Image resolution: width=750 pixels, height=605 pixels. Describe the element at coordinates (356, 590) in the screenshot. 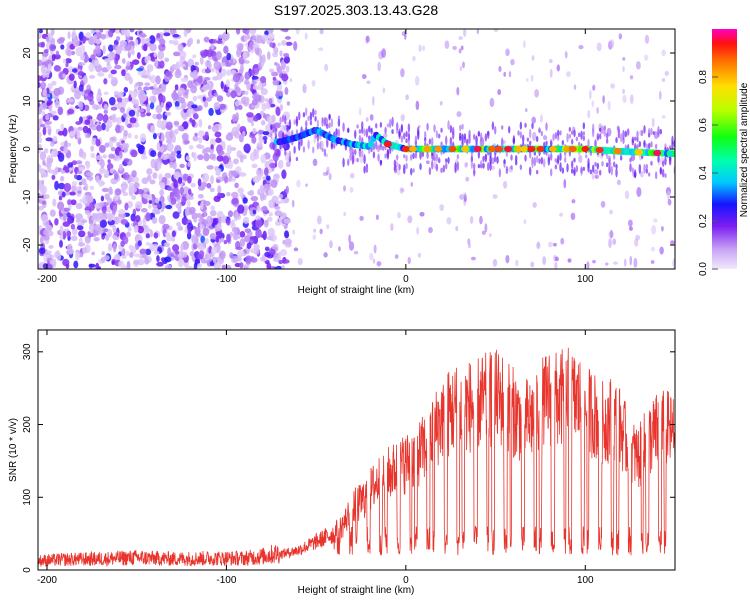

I see `snr-x-label: Height of straight line (km)` at that location.